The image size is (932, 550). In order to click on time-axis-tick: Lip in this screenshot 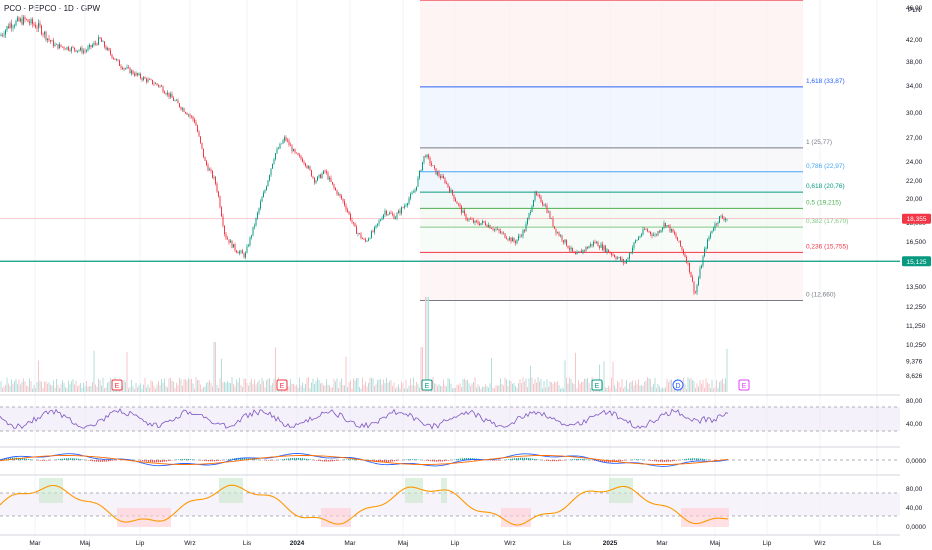, I will do `click(140, 543)`.